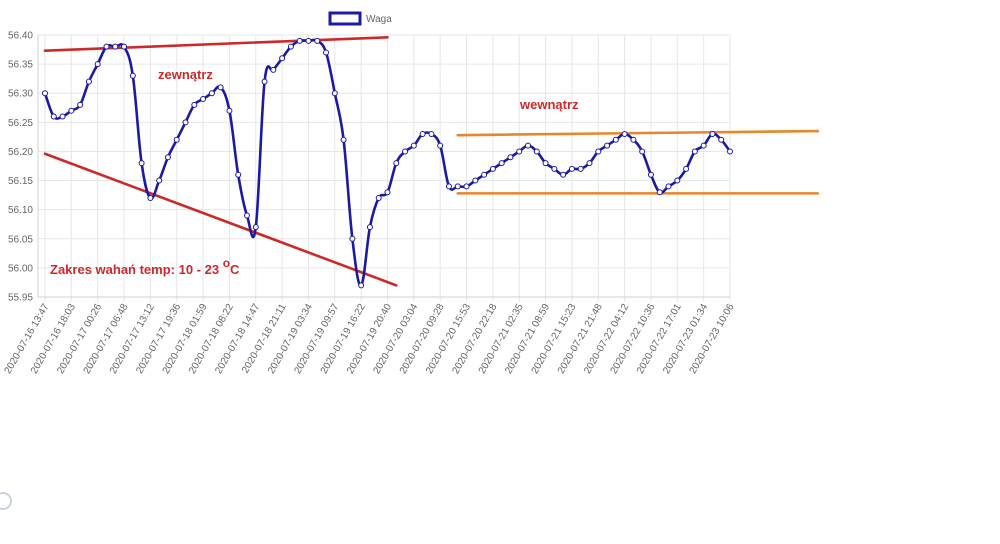  What do you see at coordinates (20, 36) in the screenshot?
I see `y-tick-label: 56.40` at bounding box center [20, 36].